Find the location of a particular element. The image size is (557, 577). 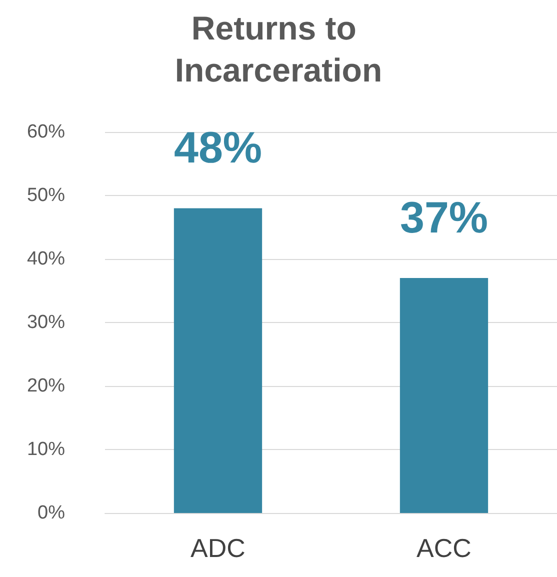

chart-title: Returns to Incarceration is located at coordinates (278, 49).